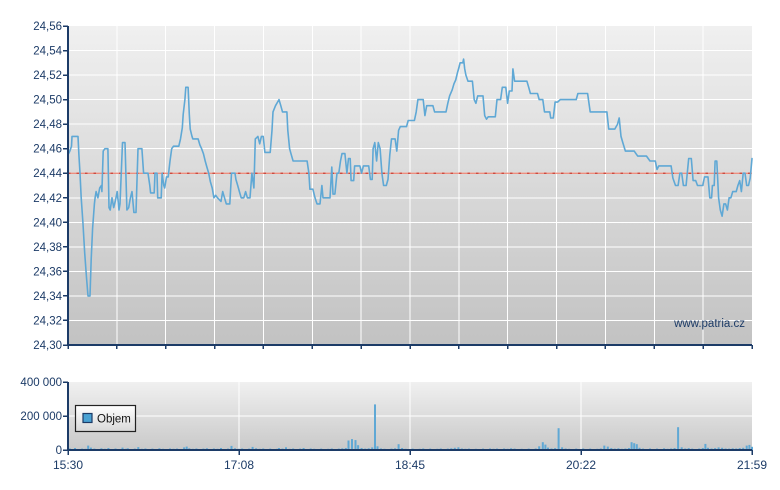  I want to click on volume-y-axis-label: 0, so click(59, 451).